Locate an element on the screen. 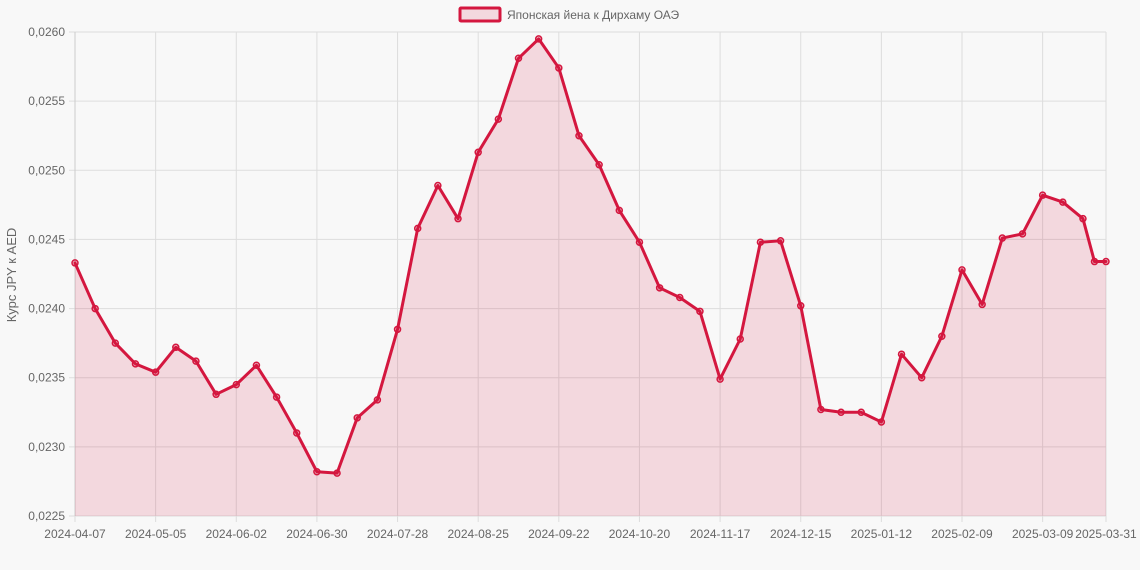 This screenshot has width=1140, height=570. y-tick-label: 0,0225 is located at coordinates (46, 516).